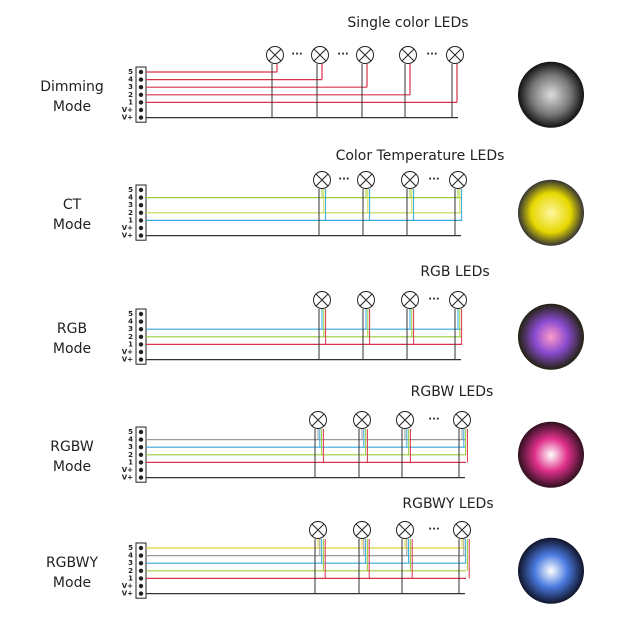 The image size is (632, 643). What do you see at coordinates (72, 447) in the screenshot?
I see `mode-label: RGBW` at bounding box center [72, 447].